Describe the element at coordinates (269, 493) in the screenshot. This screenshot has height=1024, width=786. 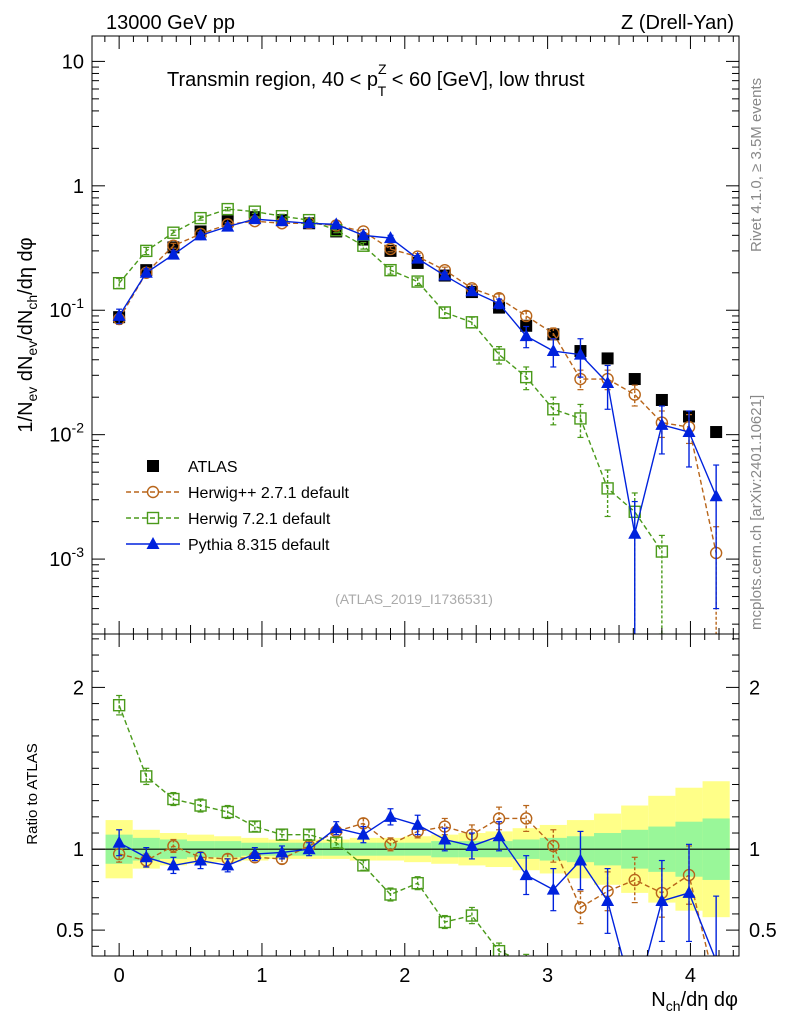
I see `legend-label-2: Herwig++ 2.7.1 default` at that location.